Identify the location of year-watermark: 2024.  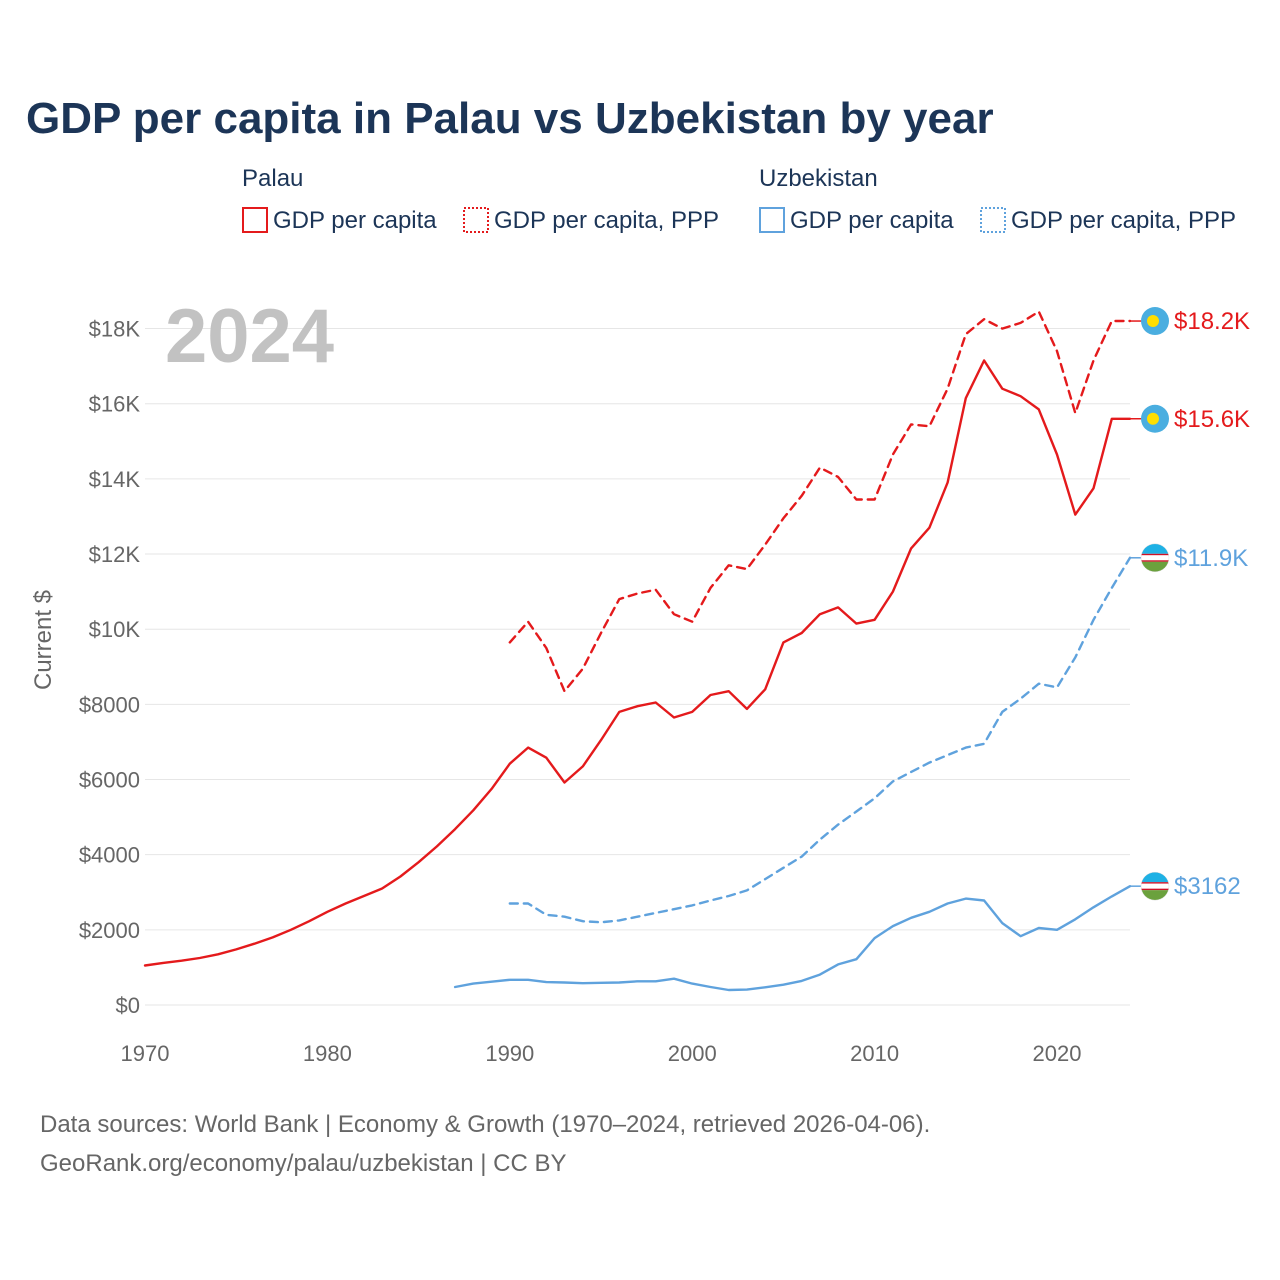
(249, 336).